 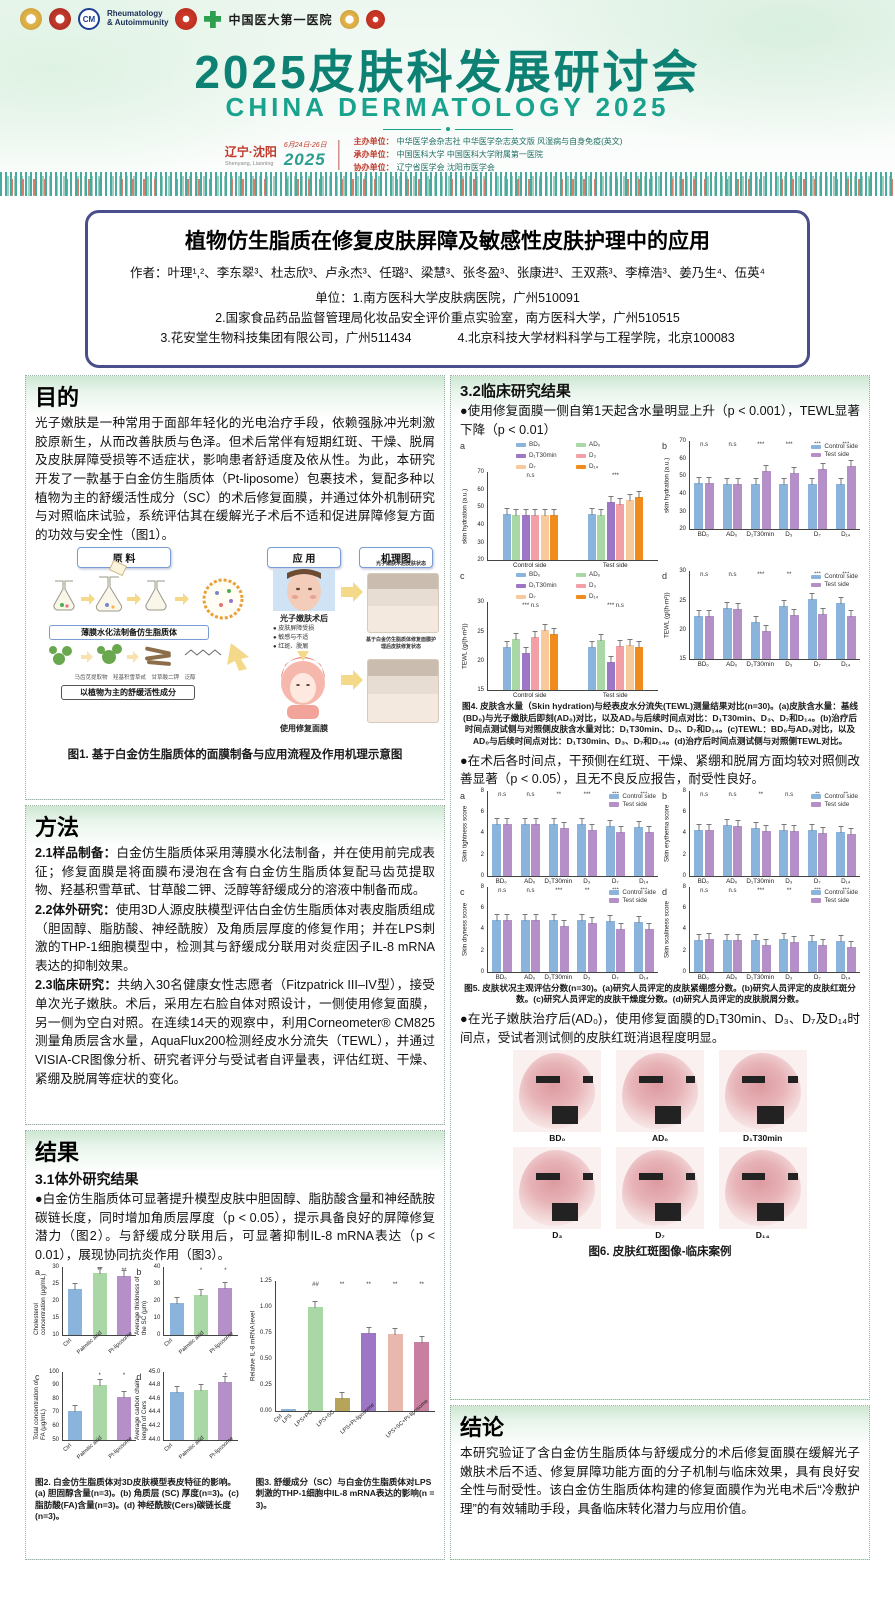 What do you see at coordinates (789, 881) in the screenshot?
I see `x-tick-label: D₃` at bounding box center [789, 881].